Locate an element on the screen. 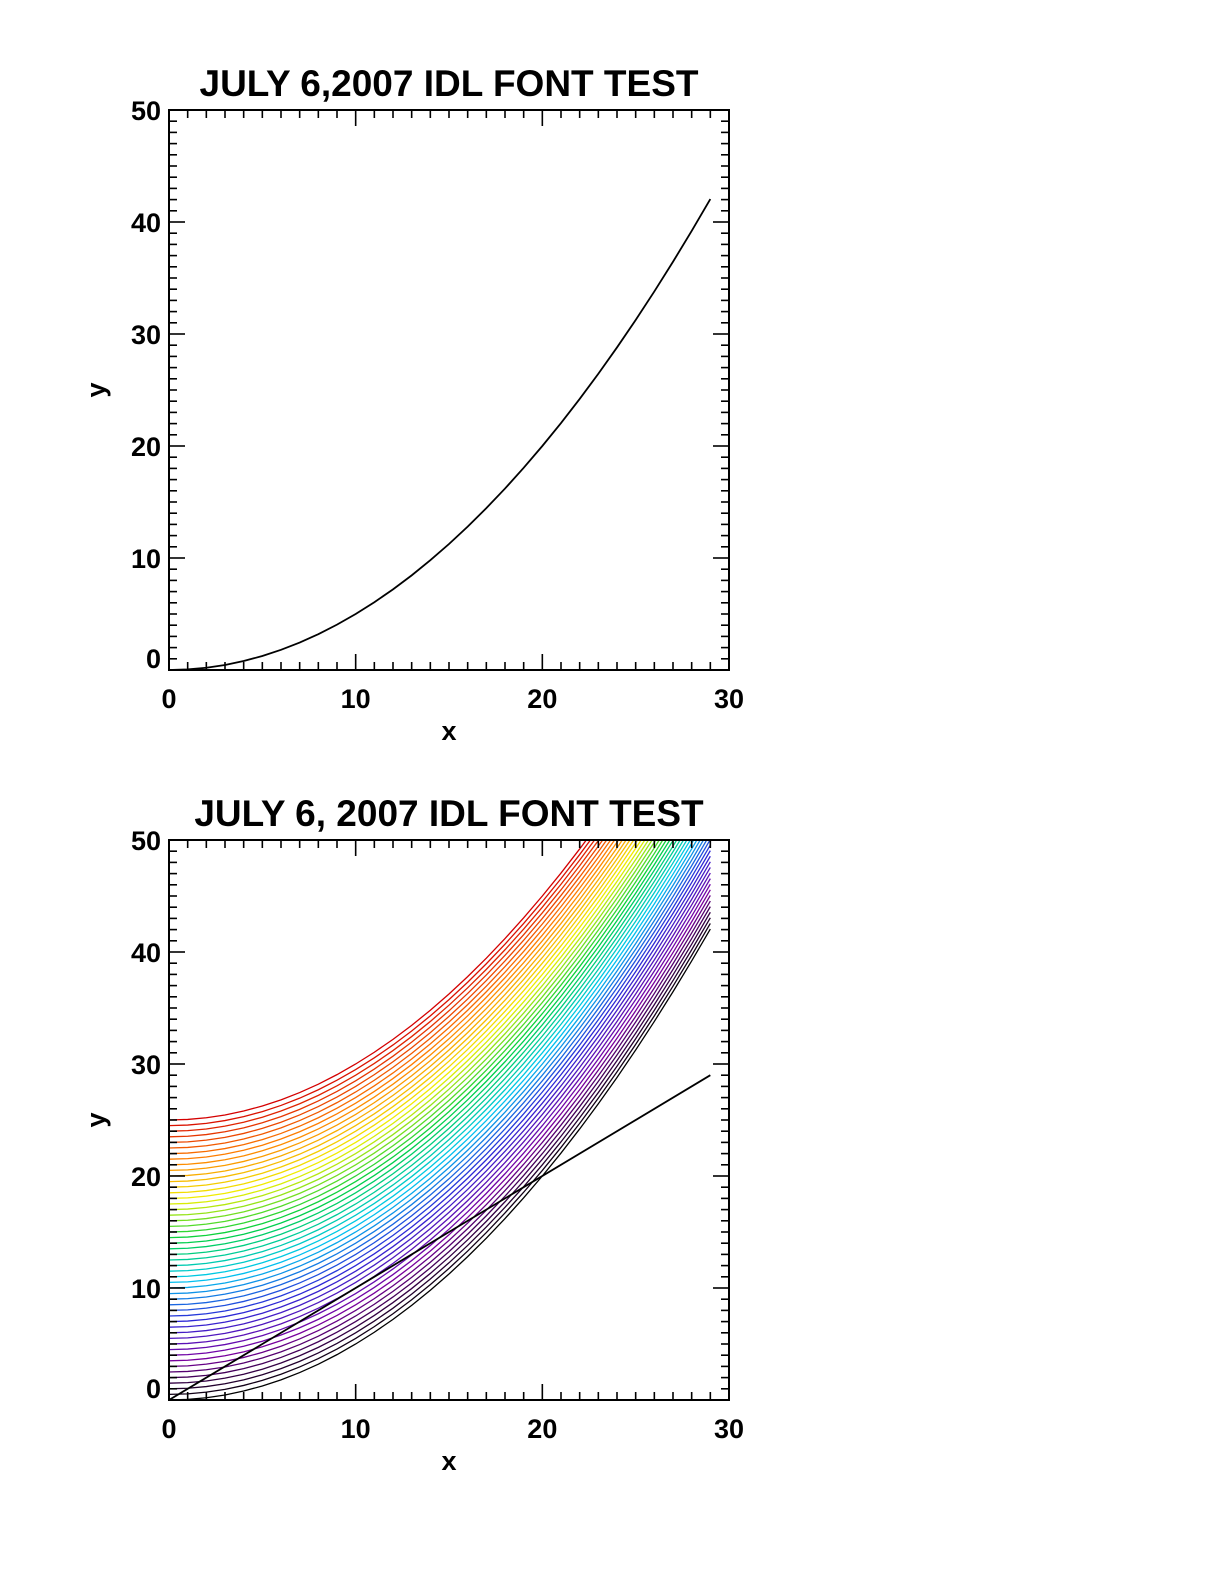  plot-area is located at coordinates (440, 434).